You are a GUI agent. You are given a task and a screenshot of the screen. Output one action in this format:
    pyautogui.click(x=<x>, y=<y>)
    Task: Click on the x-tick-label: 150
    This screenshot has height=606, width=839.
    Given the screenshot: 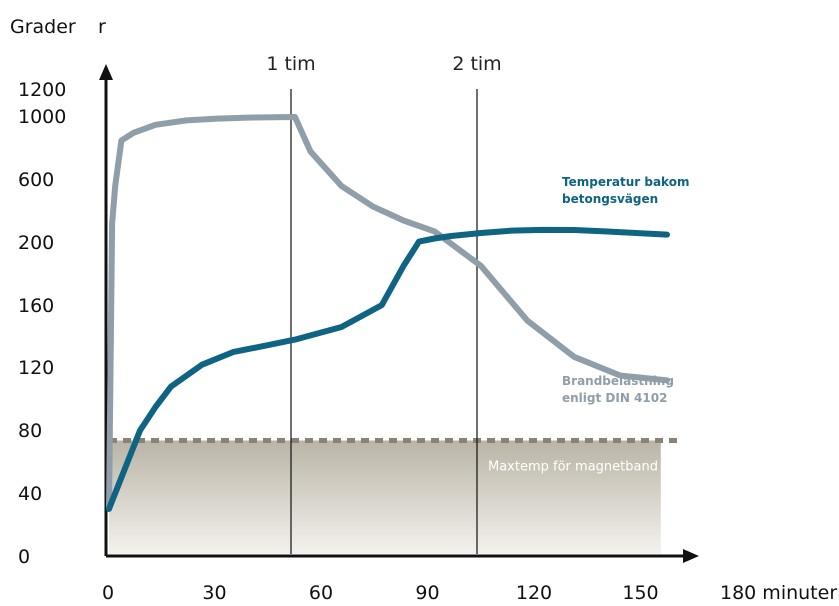 What is the action you would take?
    pyautogui.click(x=640, y=593)
    